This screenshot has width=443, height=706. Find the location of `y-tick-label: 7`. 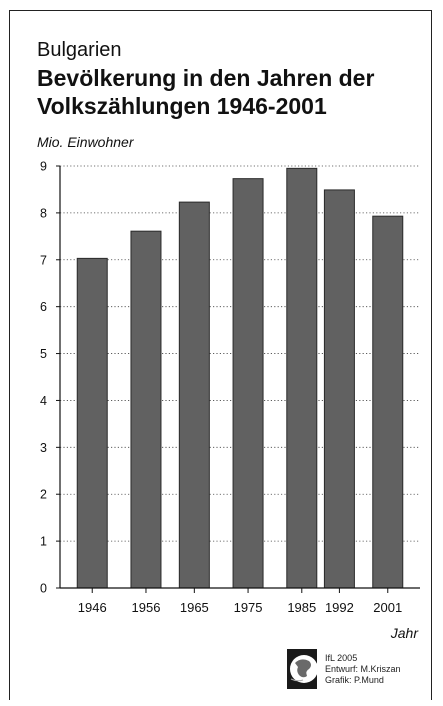

y-tick-label: 7 is located at coordinates (43, 260).